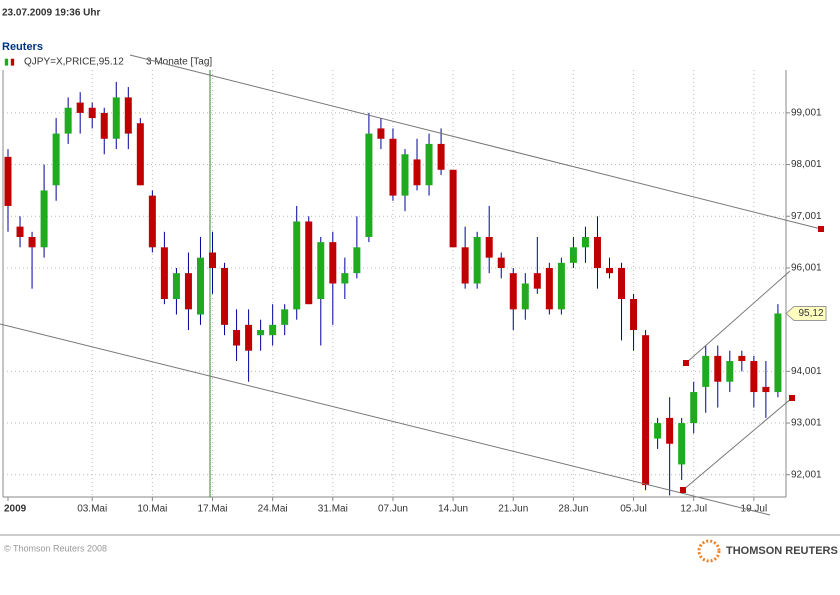  Describe the element at coordinates (709, 551) in the screenshot. I see `brand-logo` at that location.